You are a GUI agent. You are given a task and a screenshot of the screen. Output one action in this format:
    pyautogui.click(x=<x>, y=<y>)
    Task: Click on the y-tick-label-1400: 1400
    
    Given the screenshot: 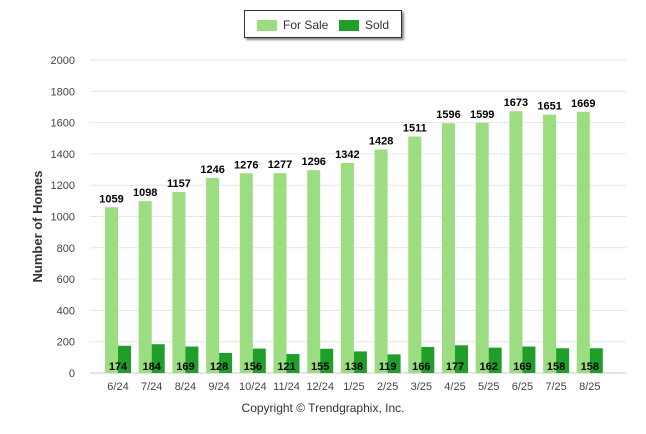 What is the action you would take?
    pyautogui.click(x=63, y=155)
    